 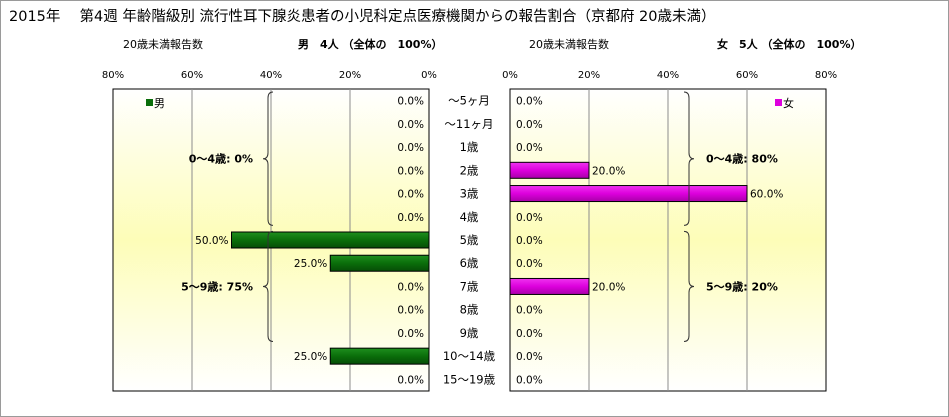 What do you see at coordinates (211, 241) in the screenshot?
I see `male-value-label: 50.0%` at bounding box center [211, 241].